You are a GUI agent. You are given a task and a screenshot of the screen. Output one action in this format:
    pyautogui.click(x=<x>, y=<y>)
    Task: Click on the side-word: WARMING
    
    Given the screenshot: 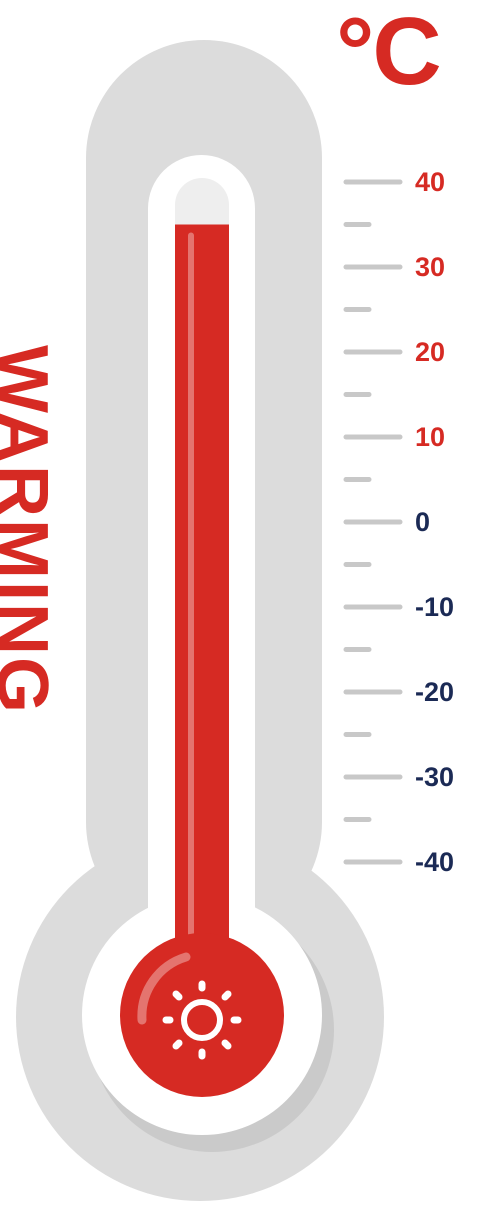 What is the action you would take?
    pyautogui.click(x=31, y=530)
    